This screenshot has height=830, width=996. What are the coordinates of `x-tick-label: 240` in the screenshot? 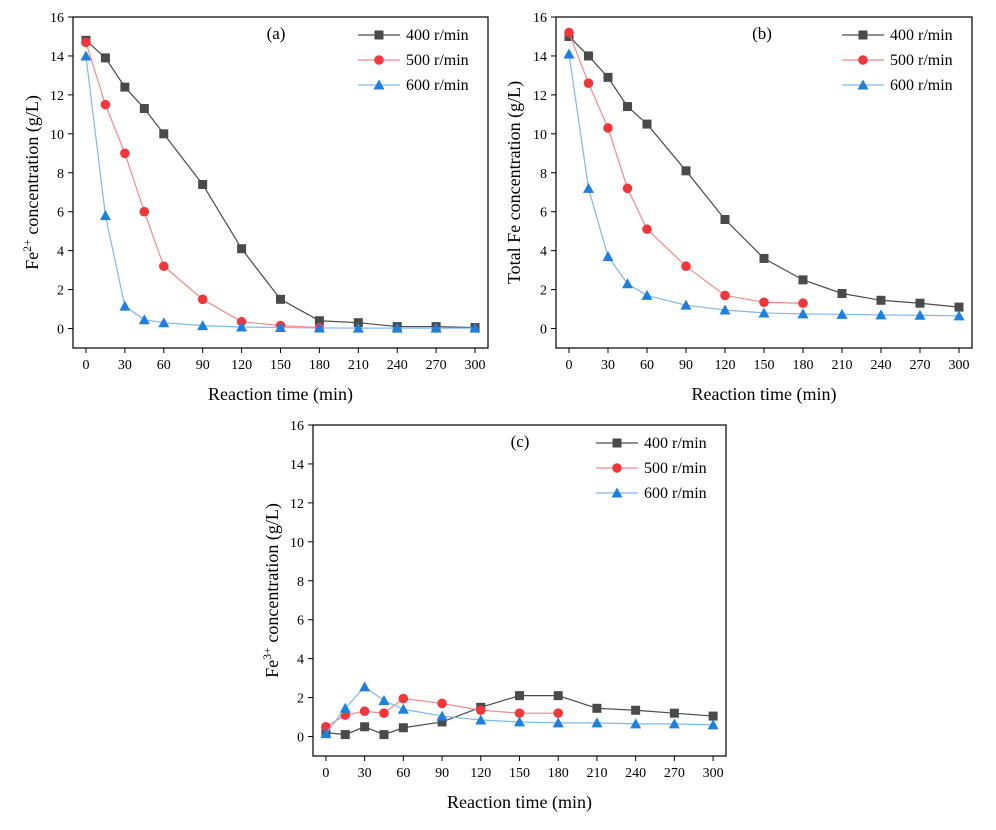 It's located at (881, 365).